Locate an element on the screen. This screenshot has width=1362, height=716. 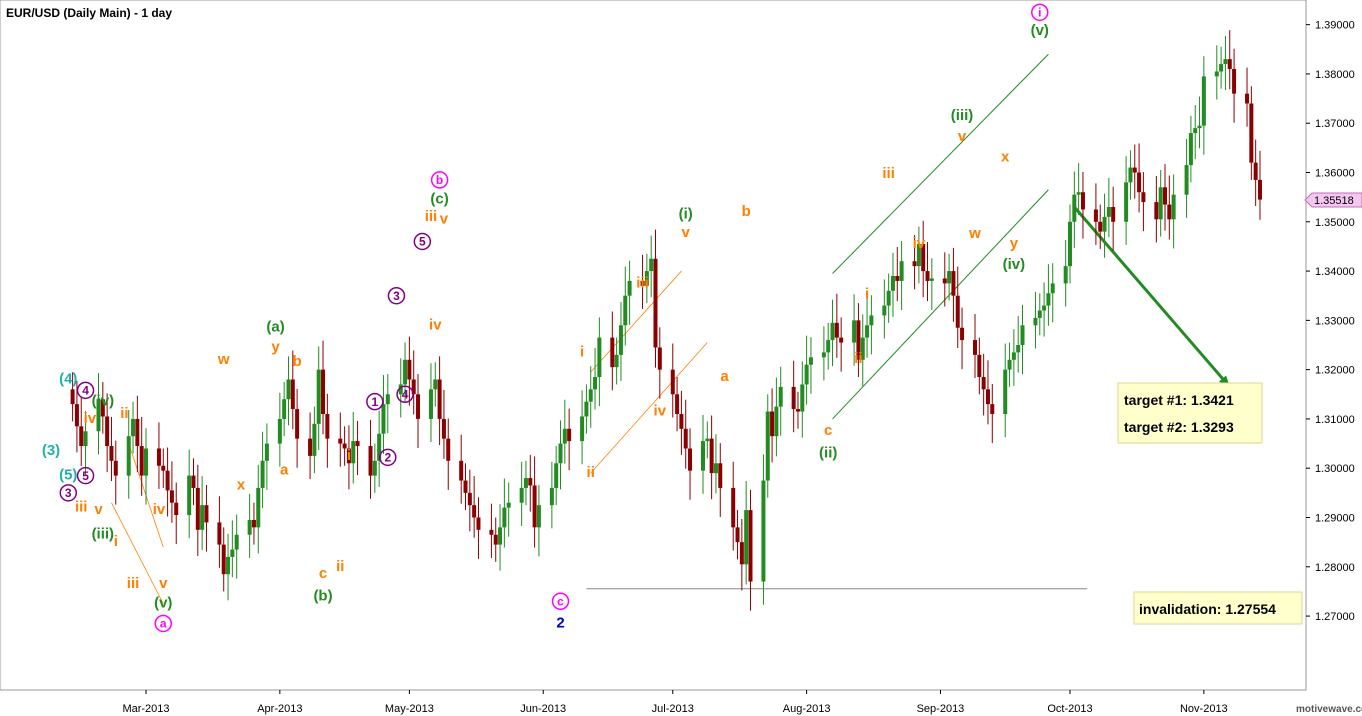
wave-label-text: iii is located at coordinates (81, 507).